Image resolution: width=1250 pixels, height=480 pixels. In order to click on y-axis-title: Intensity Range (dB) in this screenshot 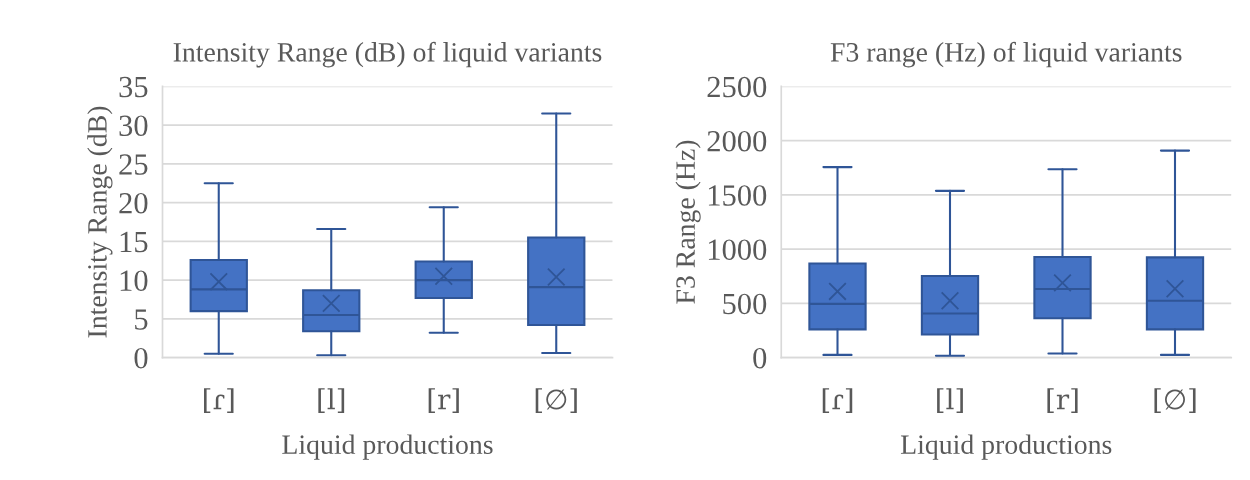, I will do `click(100, 222)`.